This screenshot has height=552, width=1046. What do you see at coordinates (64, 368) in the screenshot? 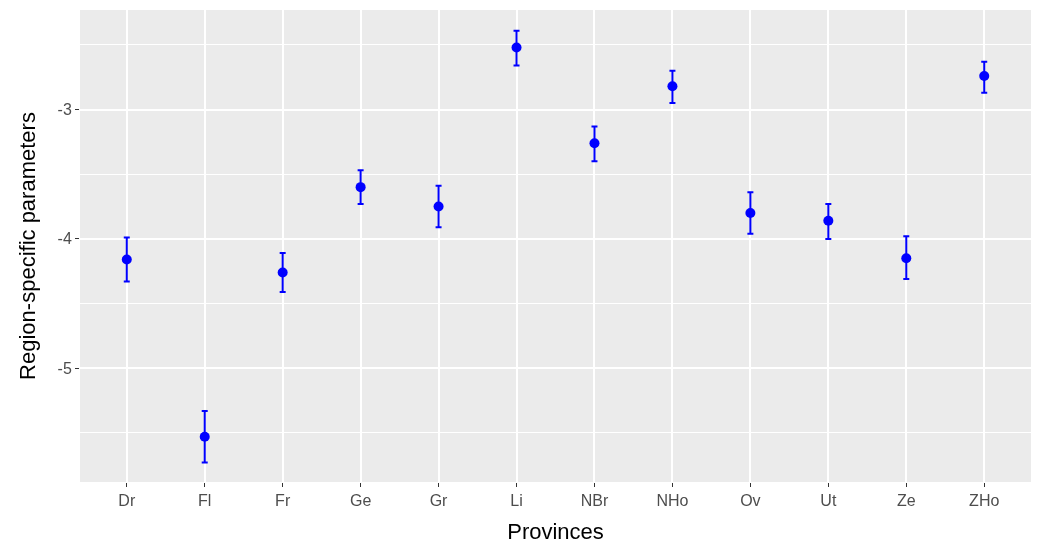
I see `y-tick-label: -5` at bounding box center [64, 368].